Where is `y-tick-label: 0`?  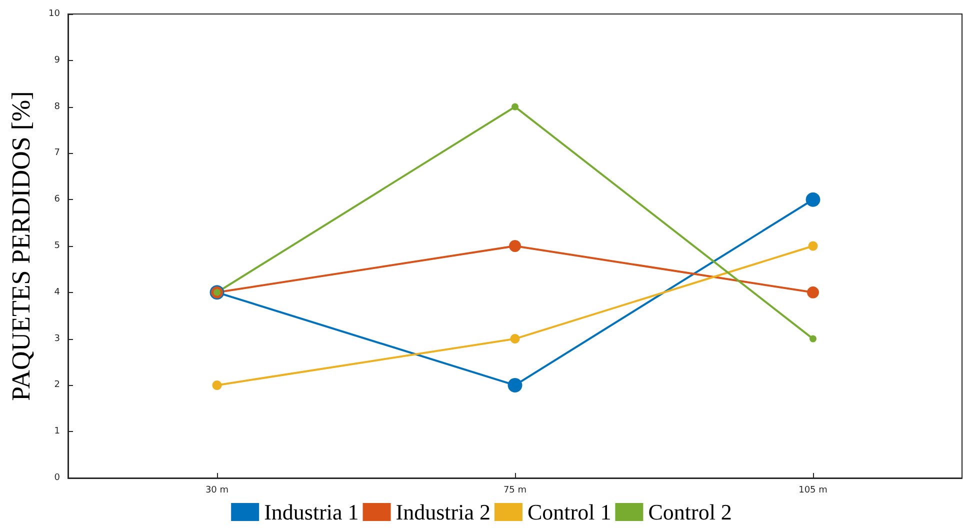
y-tick-label: 0 is located at coordinates (57, 478).